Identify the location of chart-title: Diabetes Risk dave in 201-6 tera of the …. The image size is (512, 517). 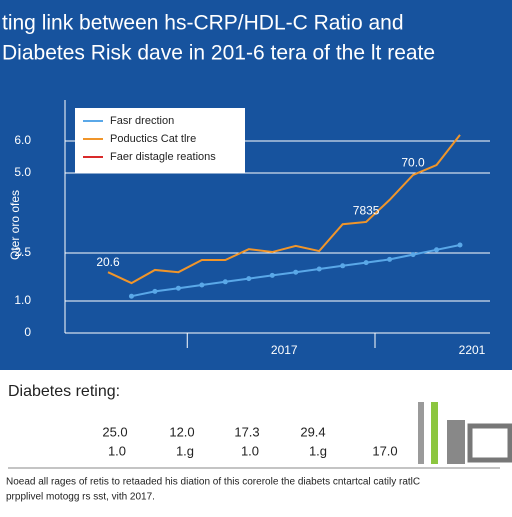
(218, 53).